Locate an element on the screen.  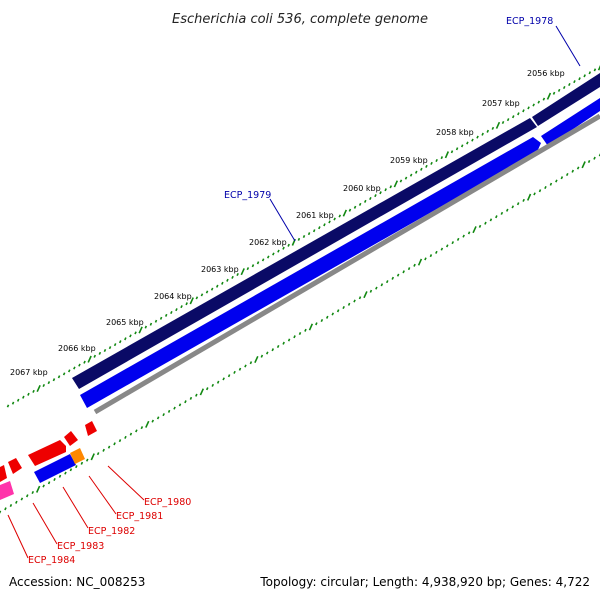
gene-label-ecp-1982: ECP_1982 is located at coordinates (111, 531).